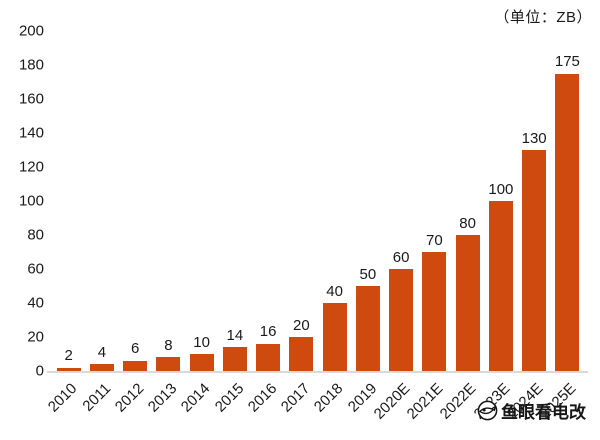 The image size is (600, 440). Describe the element at coordinates (63, 398) in the screenshot. I see `x-tick-label: 2010` at that location.